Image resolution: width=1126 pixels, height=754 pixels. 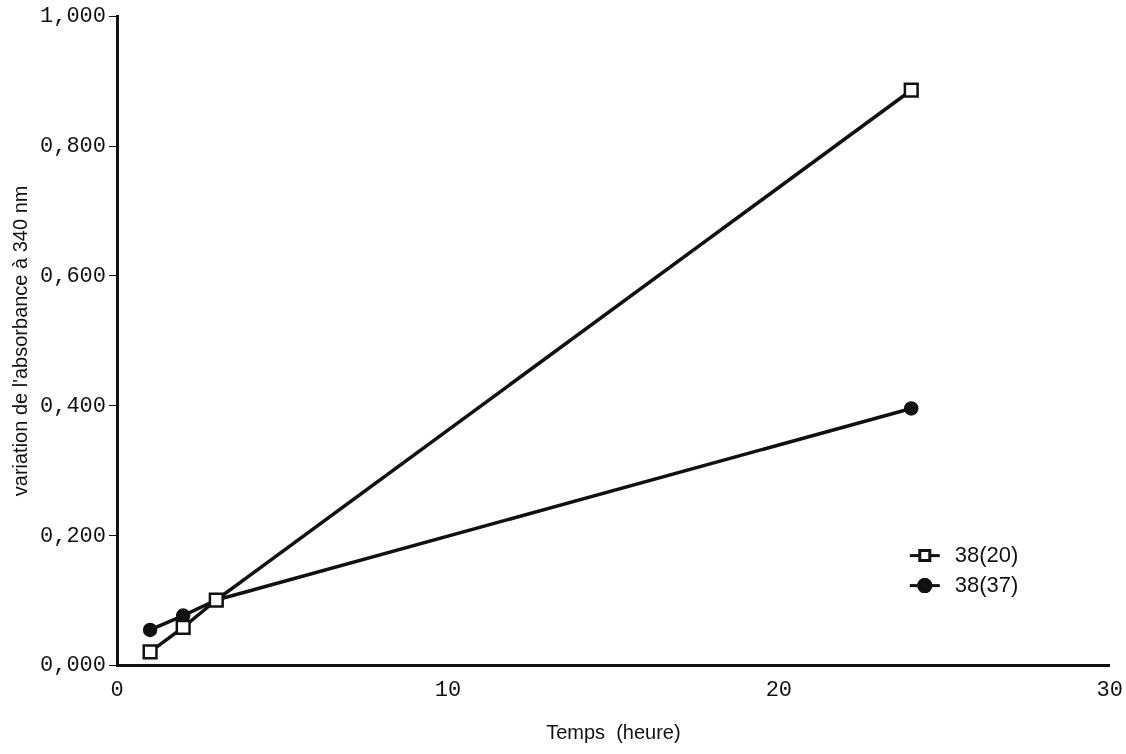 What do you see at coordinates (19, 341) in the screenshot?
I see `y-axis-title: variation de l'absorbance à 340 nm` at bounding box center [19, 341].